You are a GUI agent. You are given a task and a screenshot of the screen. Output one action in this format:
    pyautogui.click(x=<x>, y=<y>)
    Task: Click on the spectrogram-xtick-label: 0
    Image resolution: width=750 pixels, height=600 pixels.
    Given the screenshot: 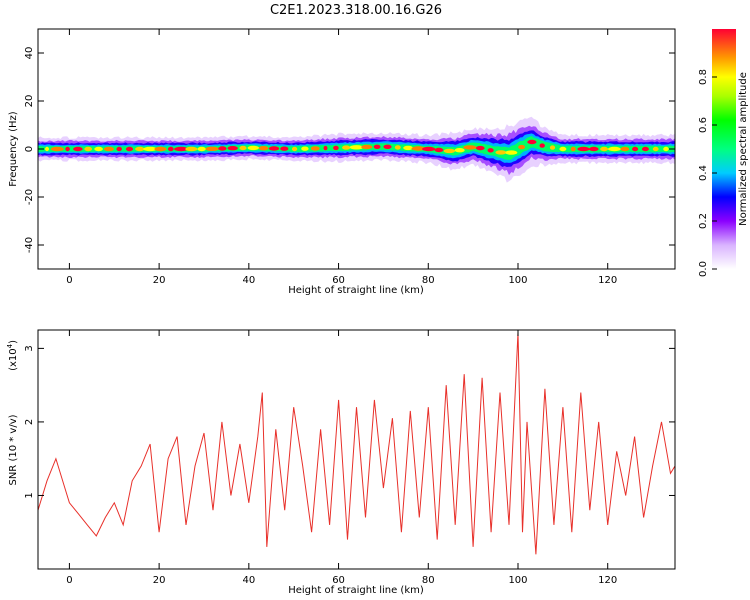 What is the action you would take?
    pyautogui.click(x=69, y=280)
    